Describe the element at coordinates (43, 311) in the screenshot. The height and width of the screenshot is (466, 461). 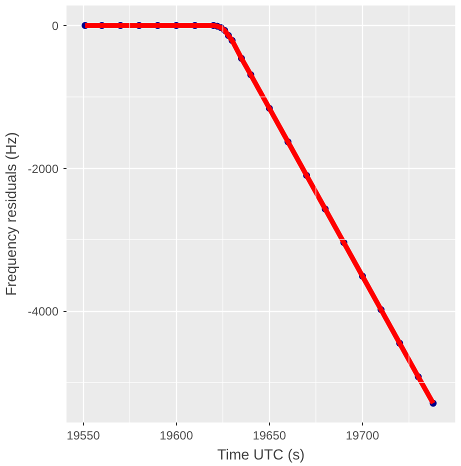
I see `y-tick-label: -4000` at that location.